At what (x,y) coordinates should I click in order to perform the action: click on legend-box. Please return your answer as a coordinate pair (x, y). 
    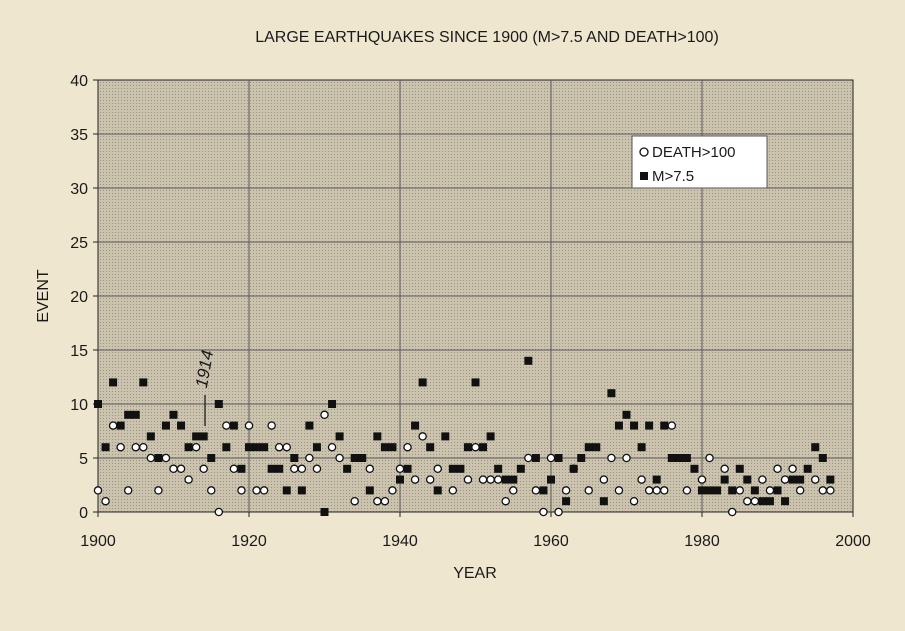
    Looking at the image, I should click on (699, 162).